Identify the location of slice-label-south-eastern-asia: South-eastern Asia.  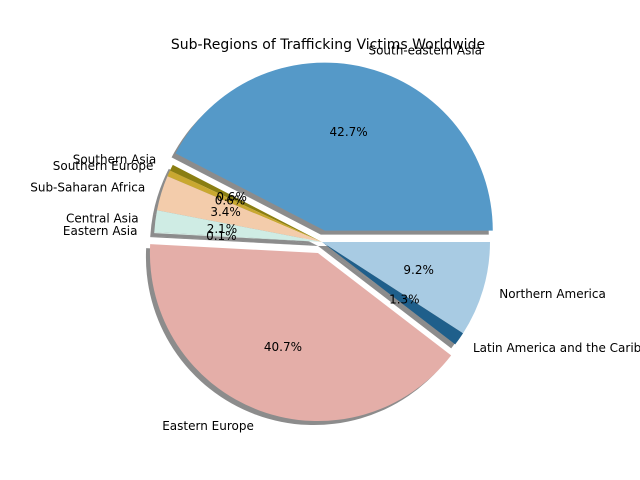
(425, 51).